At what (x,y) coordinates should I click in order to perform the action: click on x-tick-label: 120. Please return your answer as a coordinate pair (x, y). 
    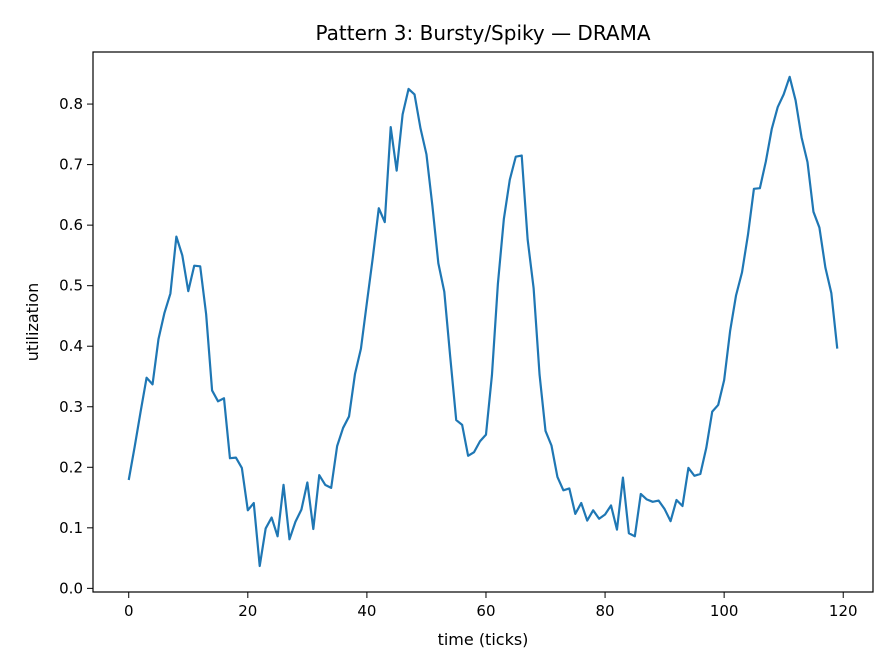
    Looking at the image, I should click on (843, 611).